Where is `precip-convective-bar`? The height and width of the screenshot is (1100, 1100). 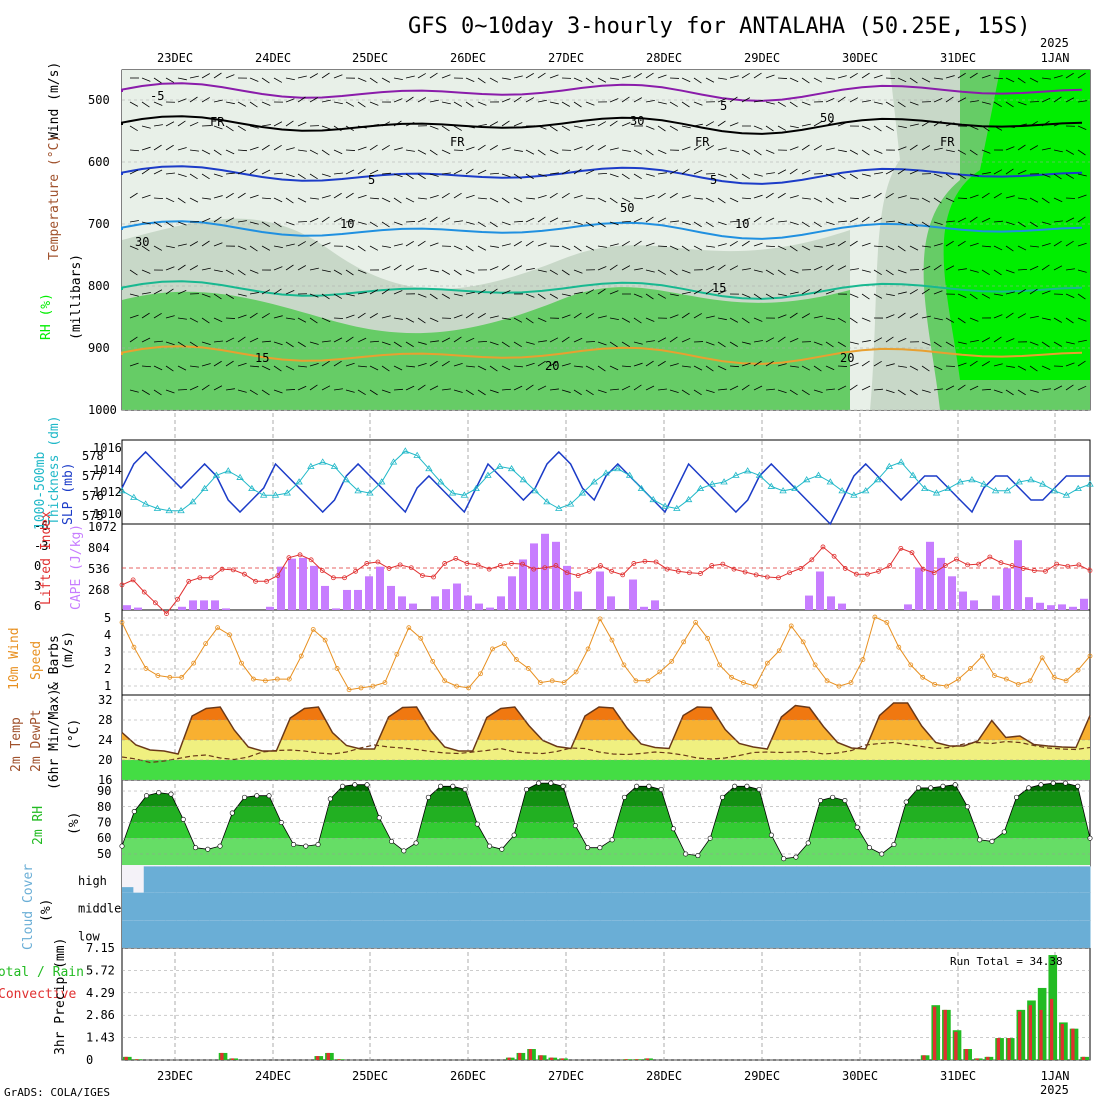 precip-convective-bar is located at coordinates (1030, 1032).